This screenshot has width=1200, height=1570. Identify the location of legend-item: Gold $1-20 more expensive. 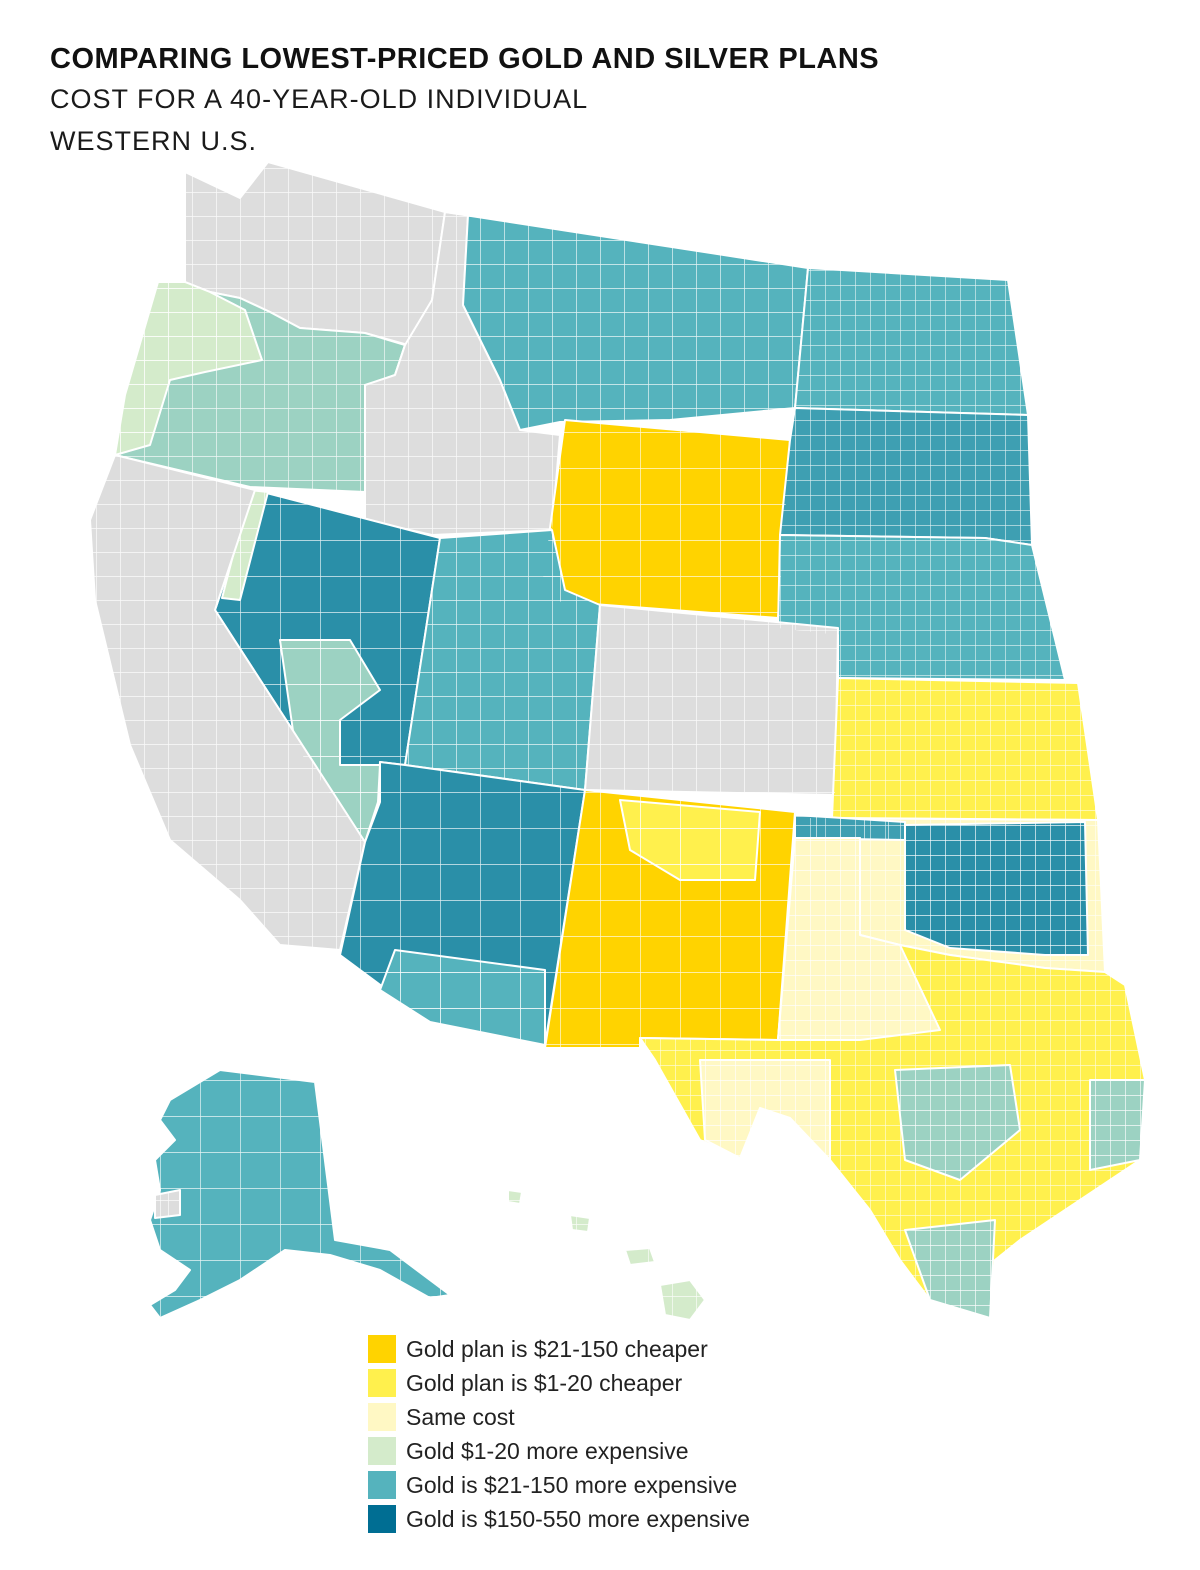
(598, 1451).